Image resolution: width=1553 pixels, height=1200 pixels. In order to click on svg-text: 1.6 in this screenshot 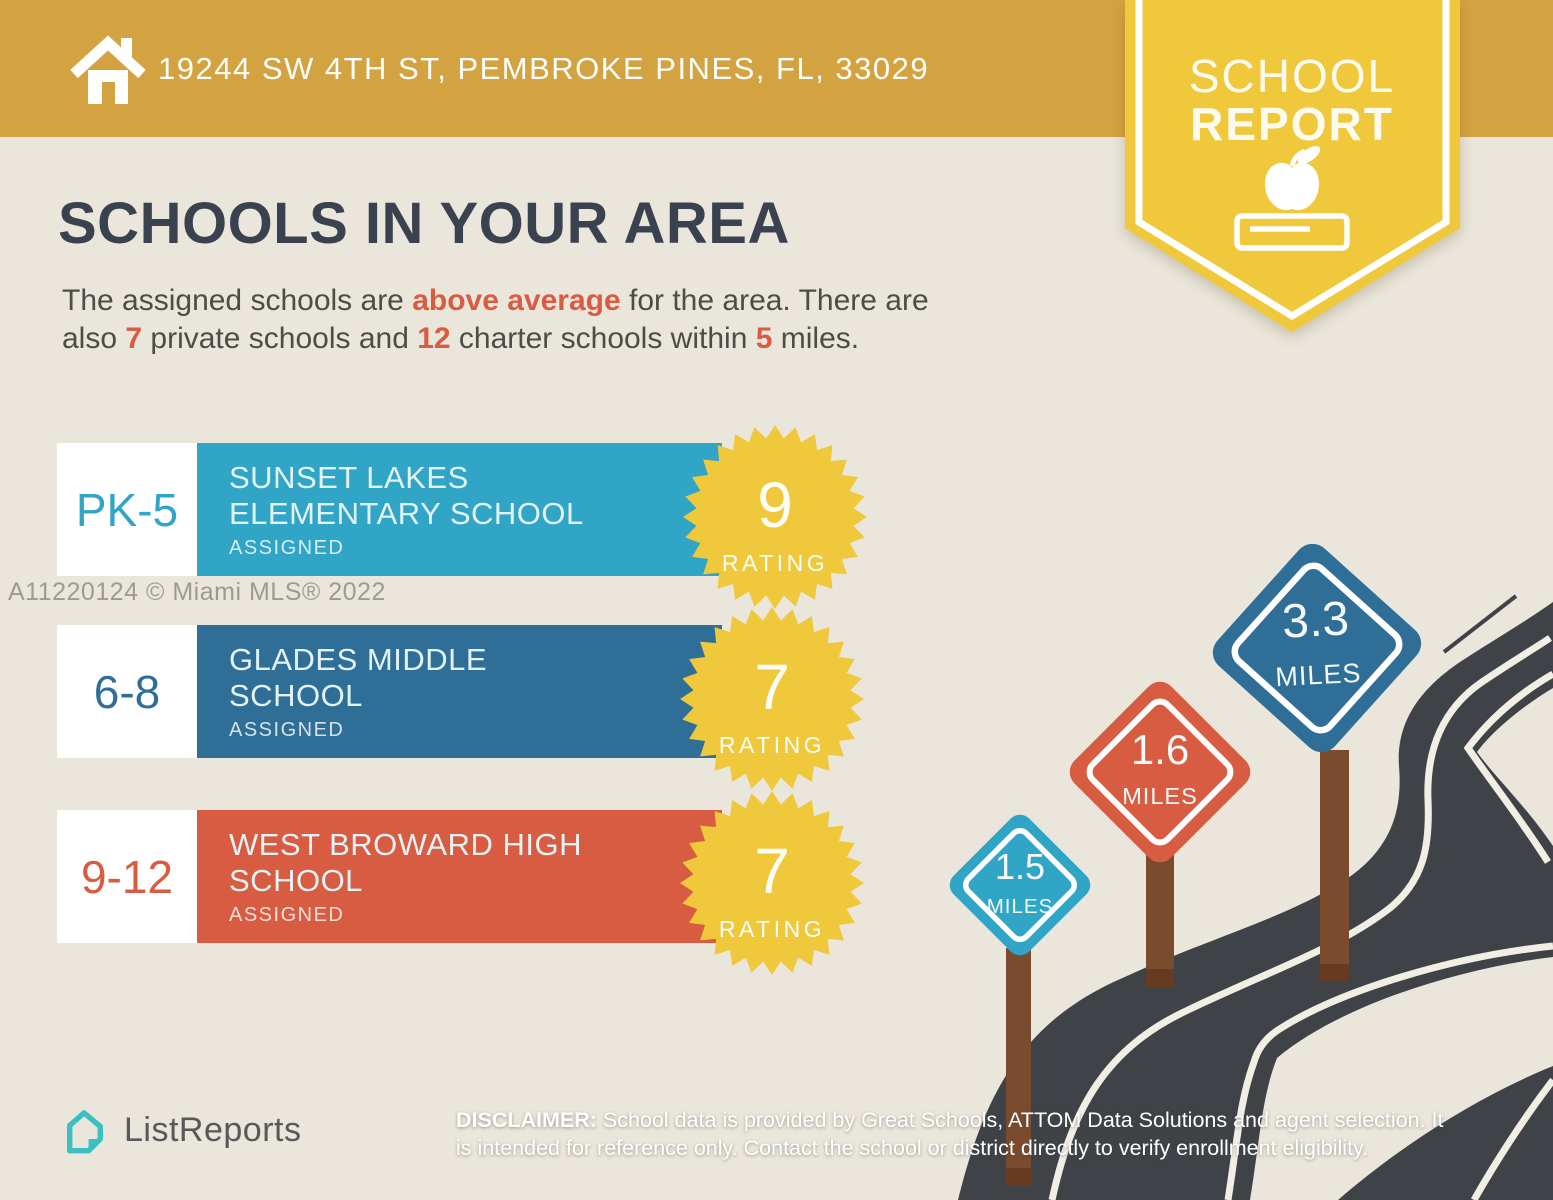, I will do `click(1160, 749)`.